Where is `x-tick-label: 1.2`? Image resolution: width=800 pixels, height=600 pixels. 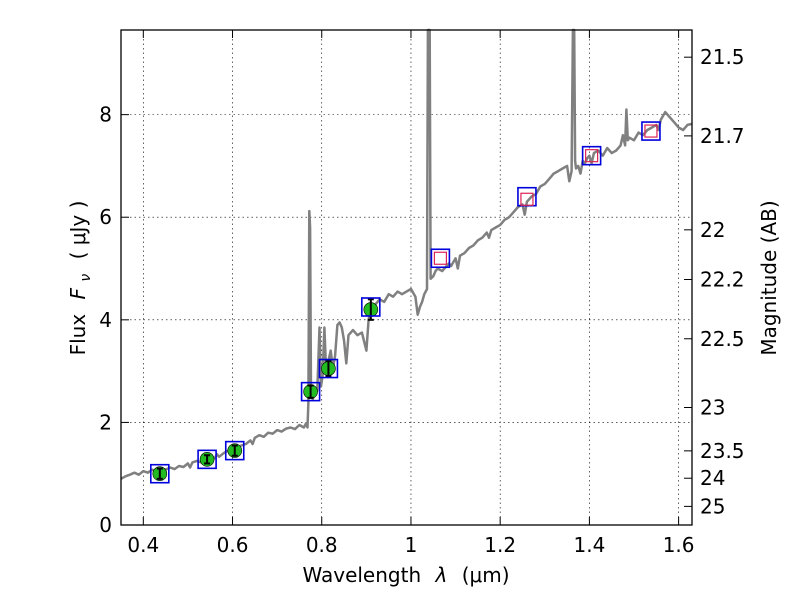
x-tick-label: 1.2 is located at coordinates (500, 545).